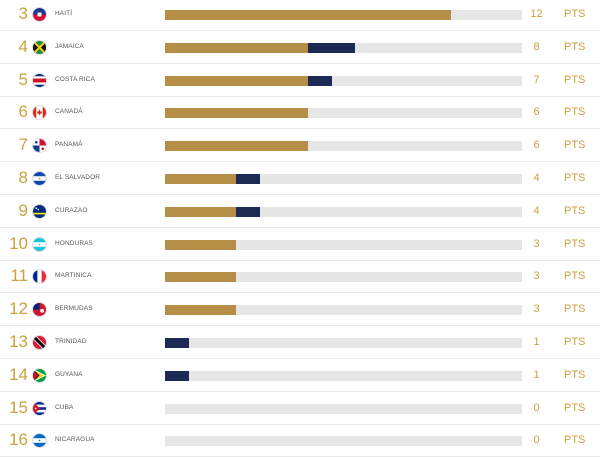 This screenshot has height=457, width=600. I want to click on rank-number: 4, so click(23, 46).